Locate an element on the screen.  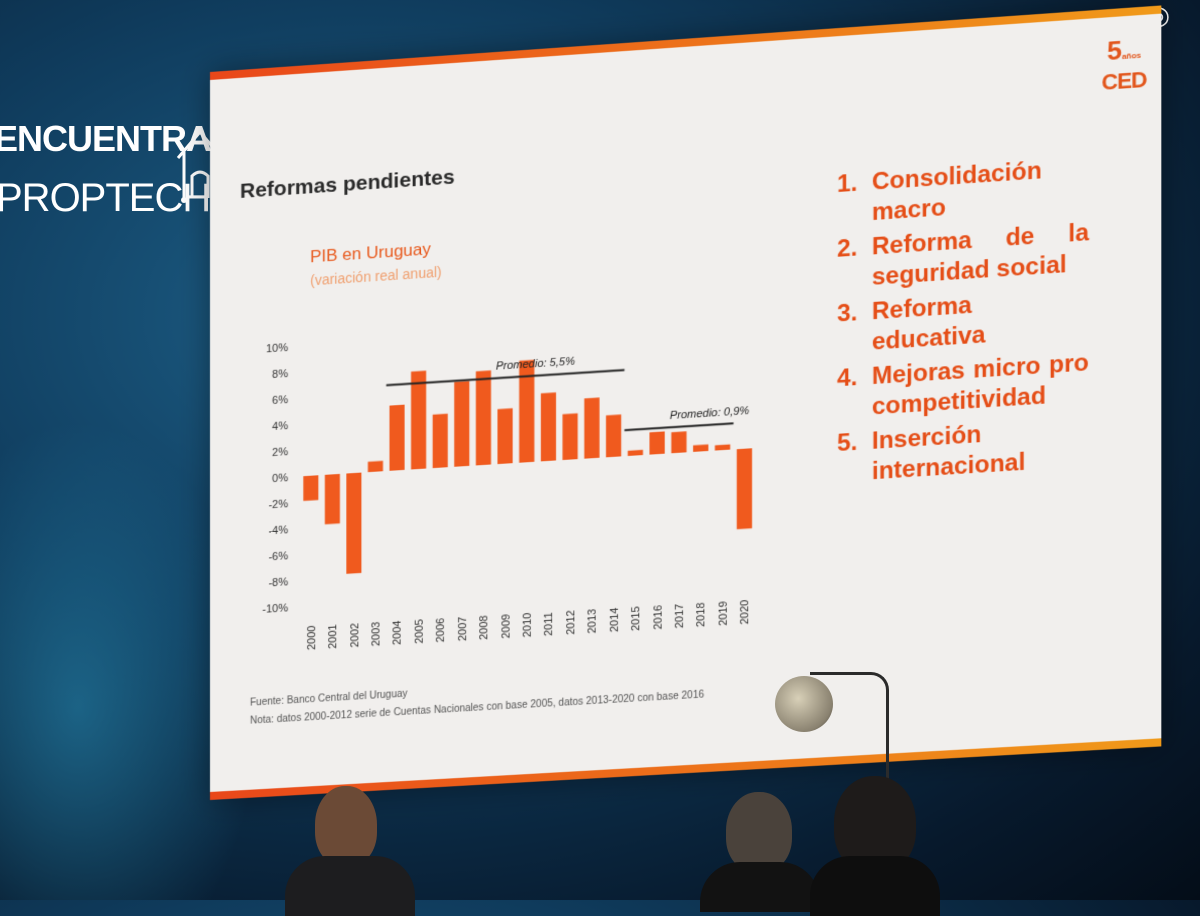
reform-number: 5. is located at coordinates (854, 458).